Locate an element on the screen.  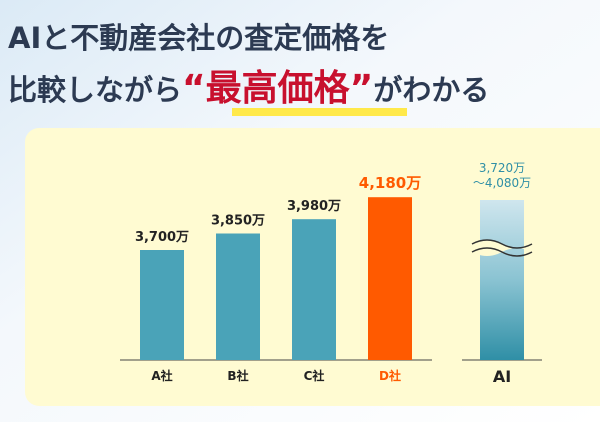
axis-break-line is located at coordinates (502, 248).